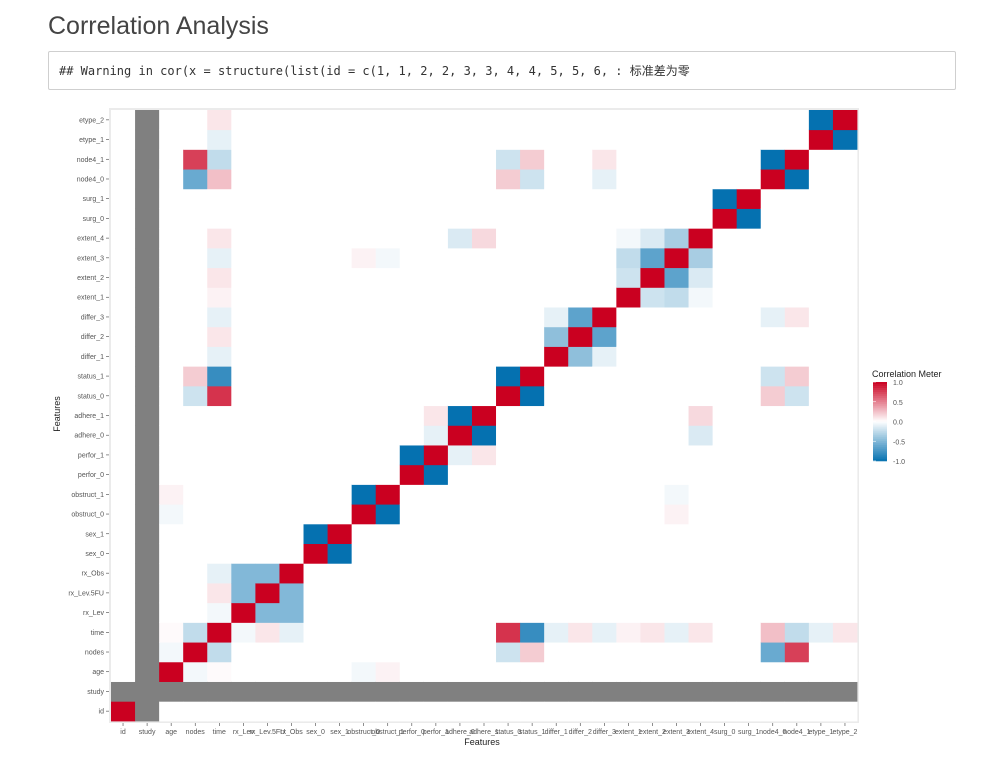  Describe the element at coordinates (387, 732) in the screenshot. I see `x-tick-label: obstruct_1` at that location.